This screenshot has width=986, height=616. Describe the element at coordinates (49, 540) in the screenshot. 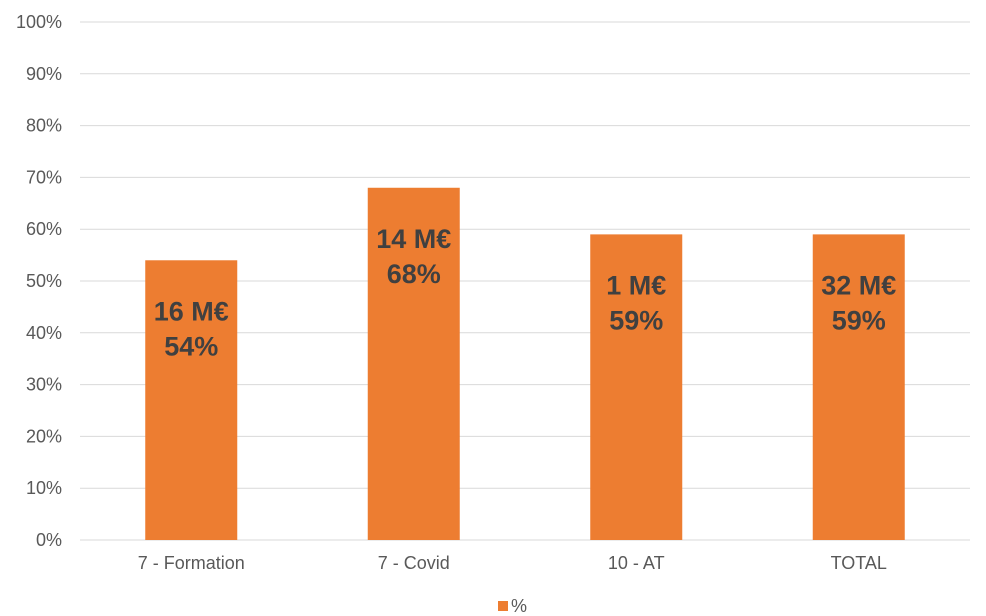

I see `y-tick-label: 0%` at that location.